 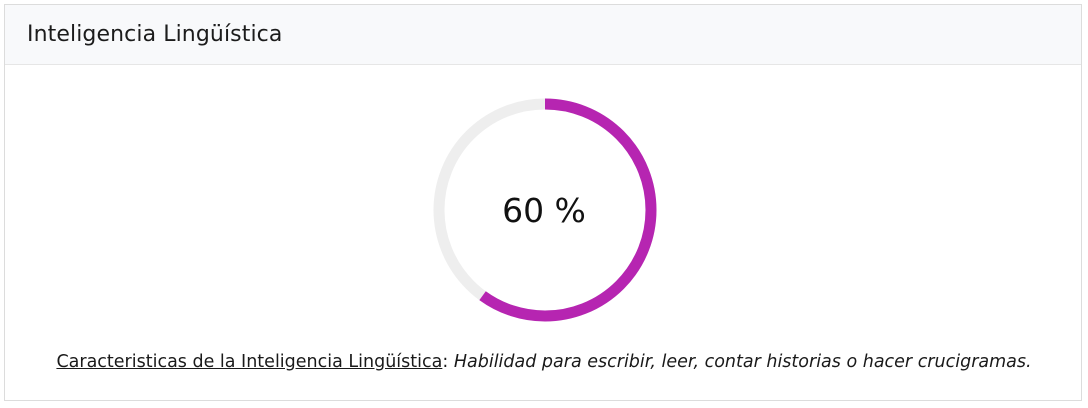 I want to click on card-header: Inteligencia Lingüística, so click(x=543, y=35).